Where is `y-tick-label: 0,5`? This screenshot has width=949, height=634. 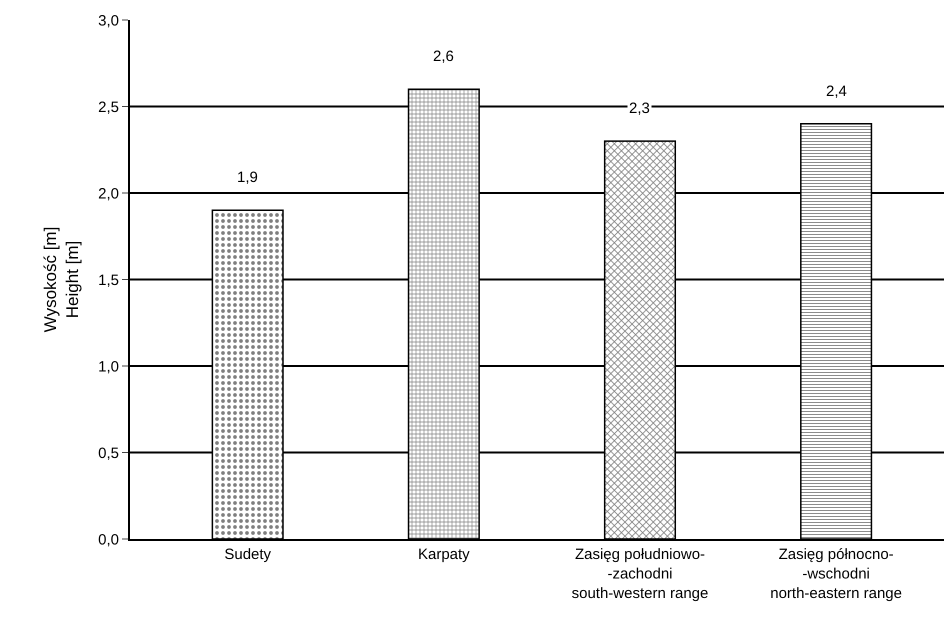
y-tick-label: 0,5 is located at coordinates (108, 453).